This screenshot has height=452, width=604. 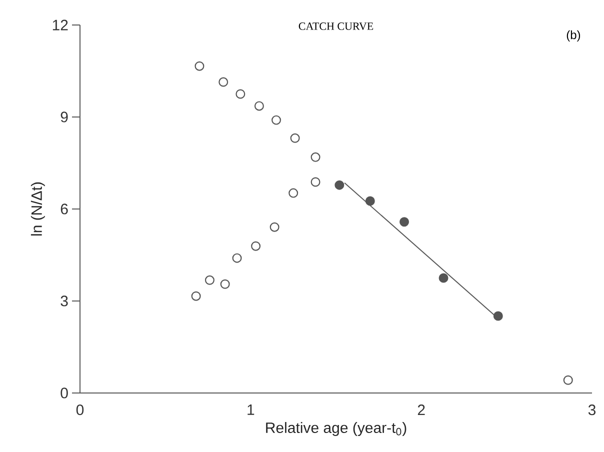 I want to click on x-tick-label: 2, so click(x=421, y=410).